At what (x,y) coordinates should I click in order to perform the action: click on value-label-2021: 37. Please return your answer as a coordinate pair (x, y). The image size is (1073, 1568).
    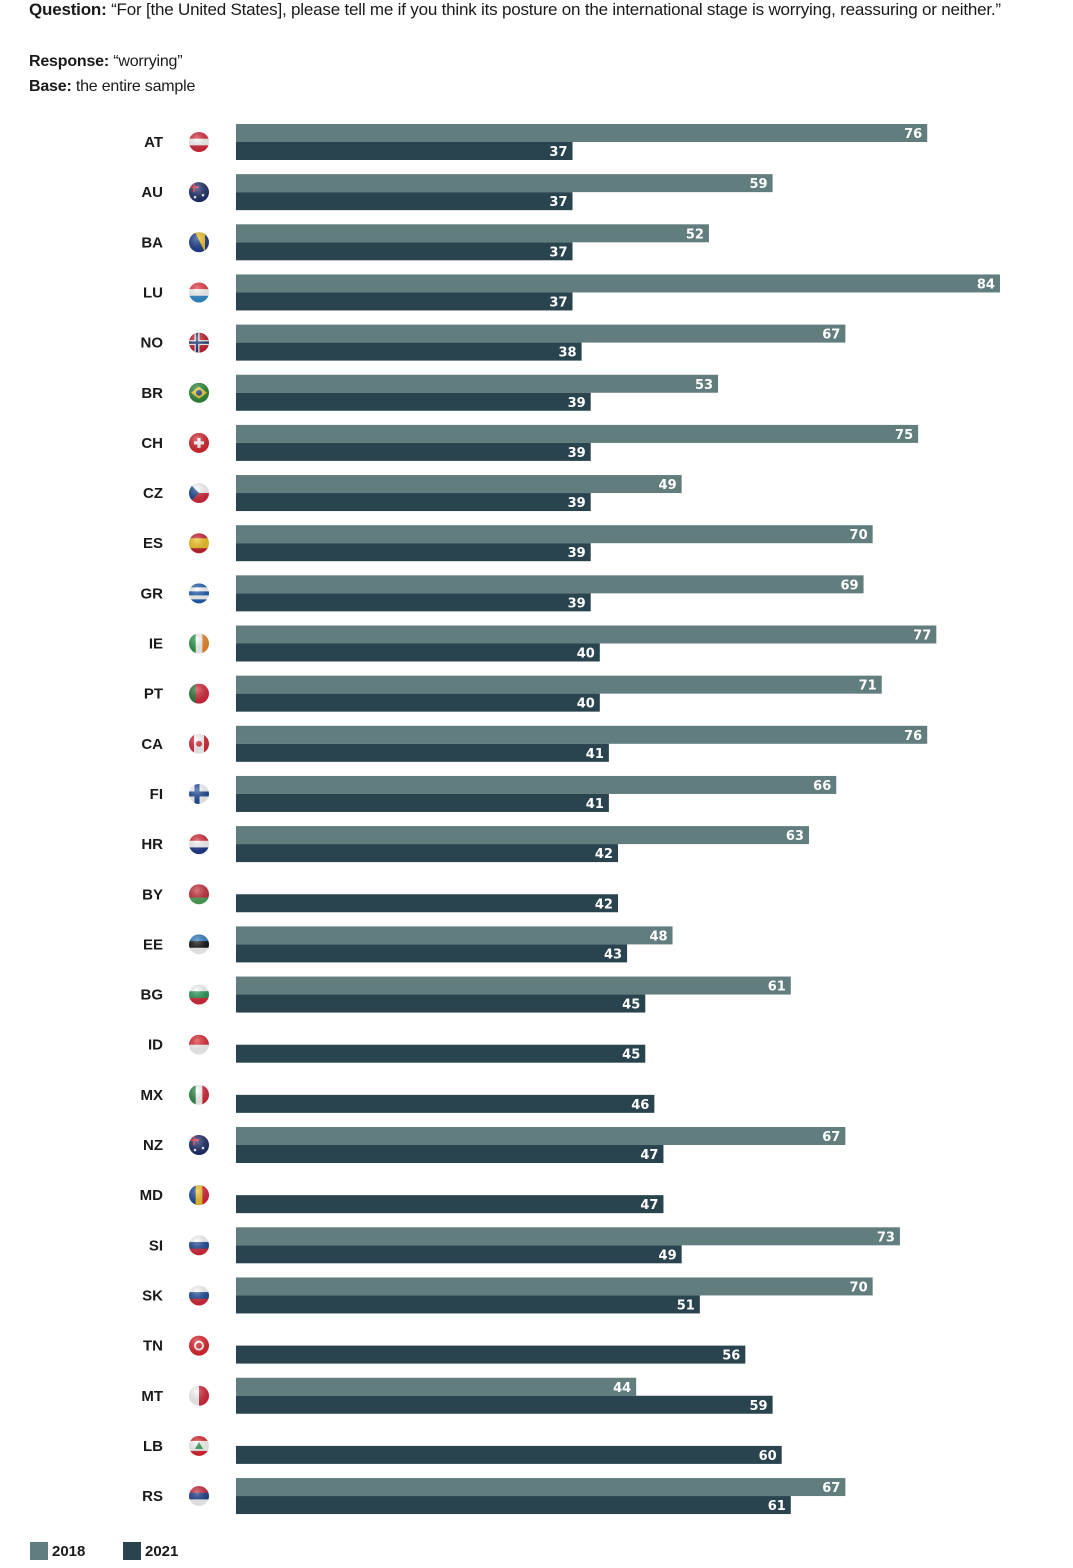
    Looking at the image, I should click on (558, 252).